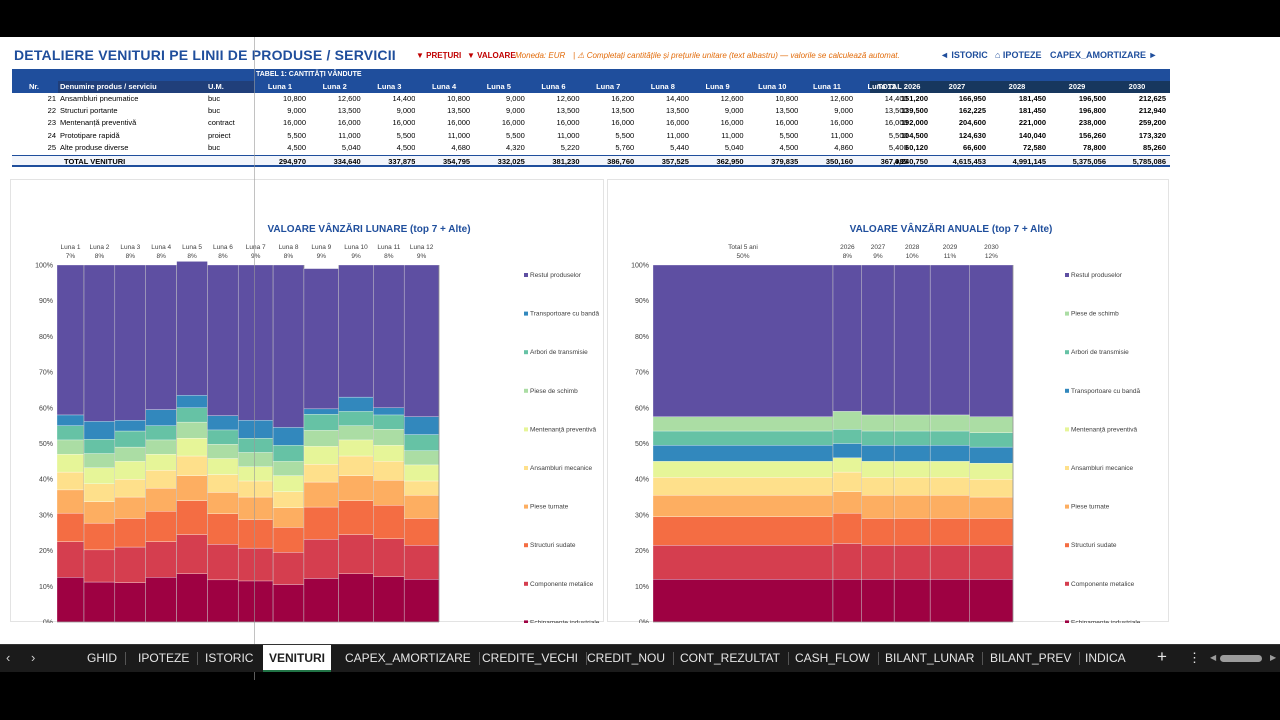  Describe the element at coordinates (51, 147) in the screenshot. I see `table-cell: 25` at that location.